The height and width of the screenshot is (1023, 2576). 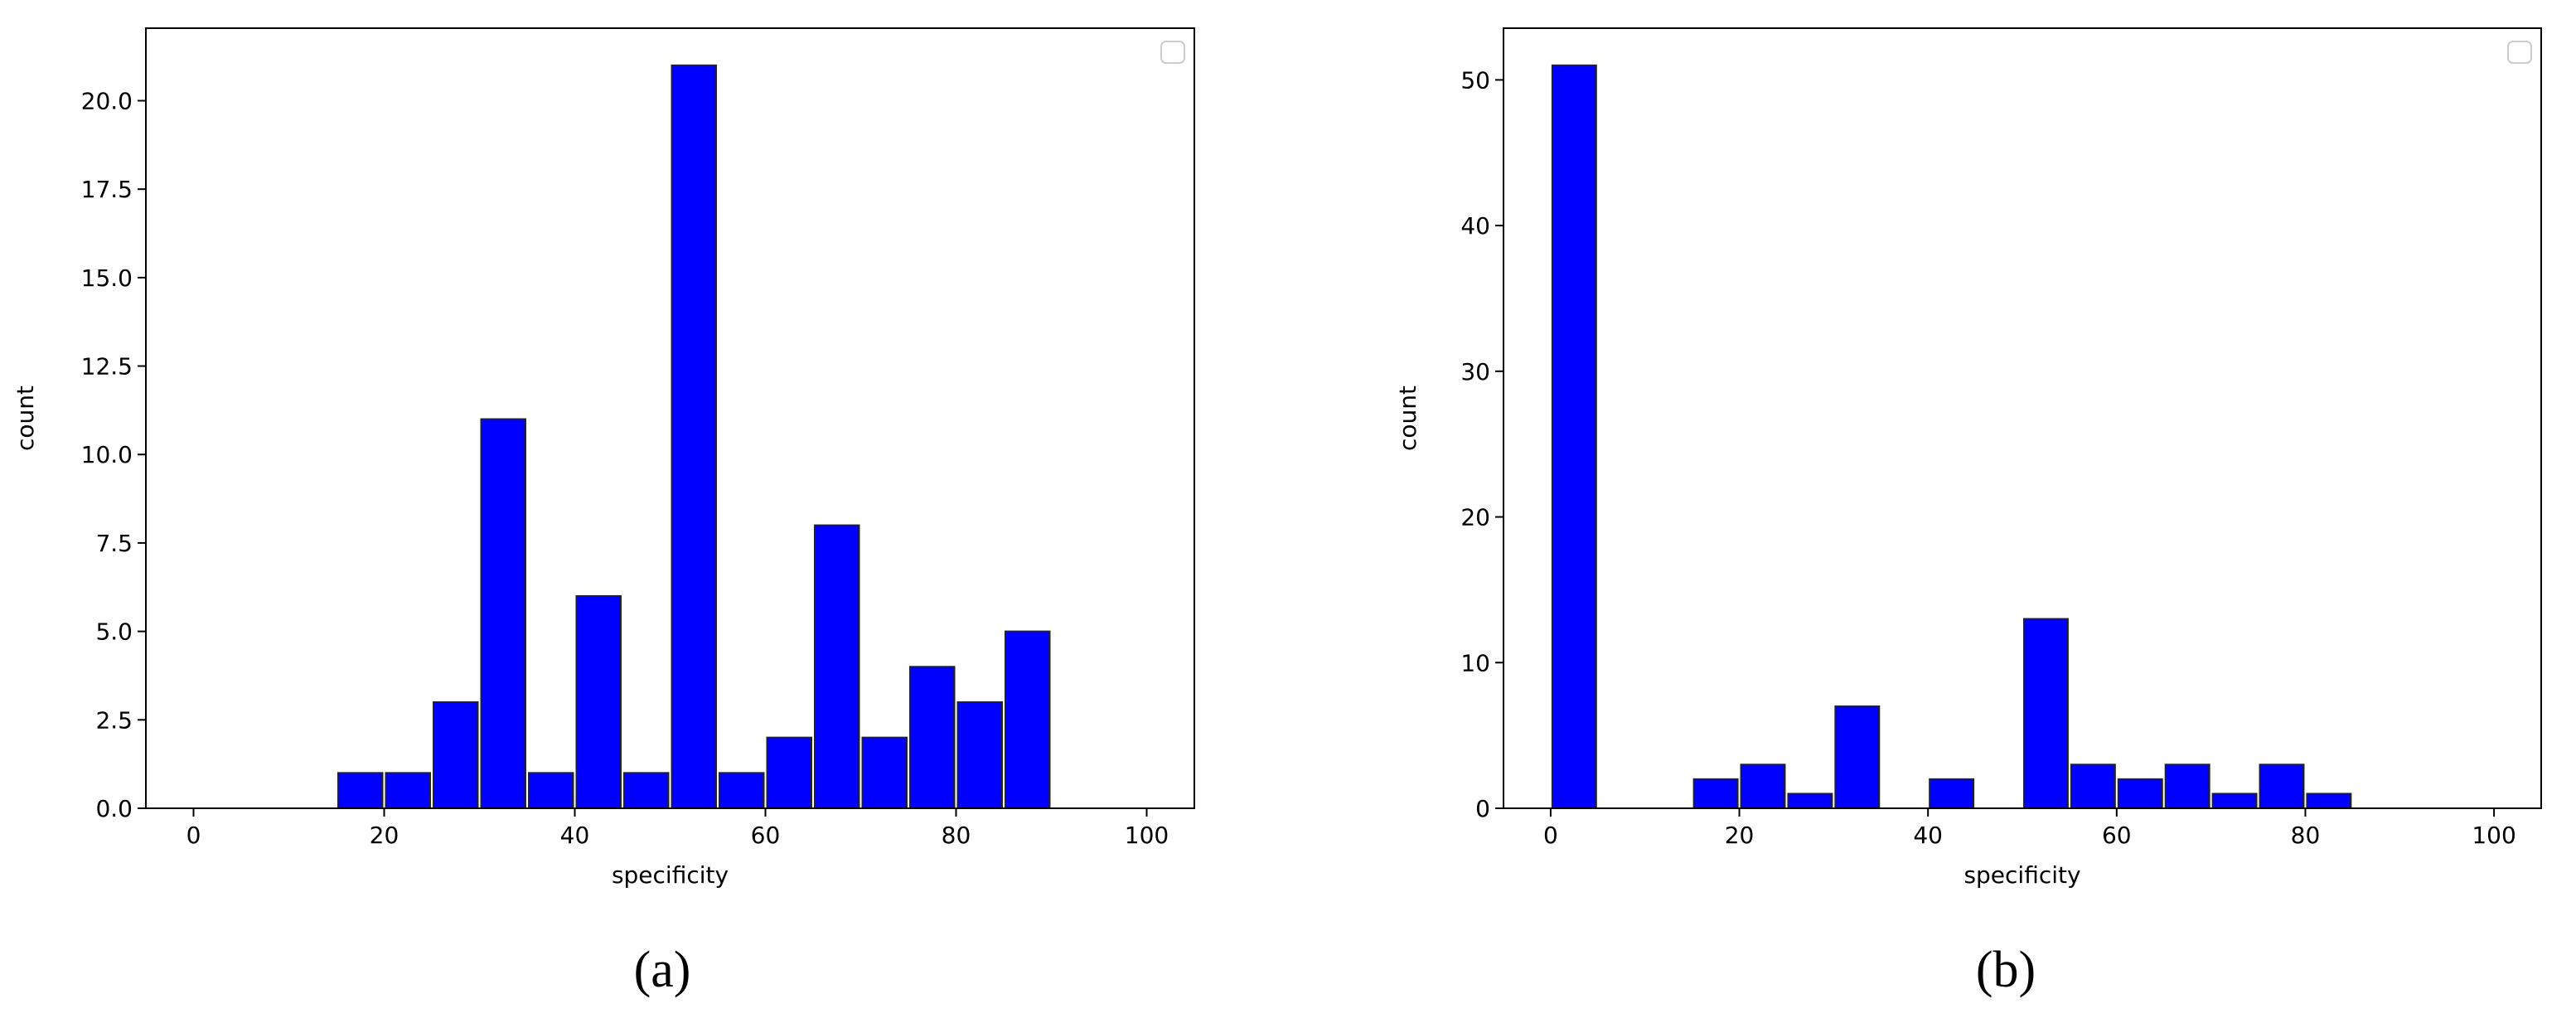 What do you see at coordinates (114, 543) in the screenshot?
I see `y-tick-label: 7.5` at bounding box center [114, 543].